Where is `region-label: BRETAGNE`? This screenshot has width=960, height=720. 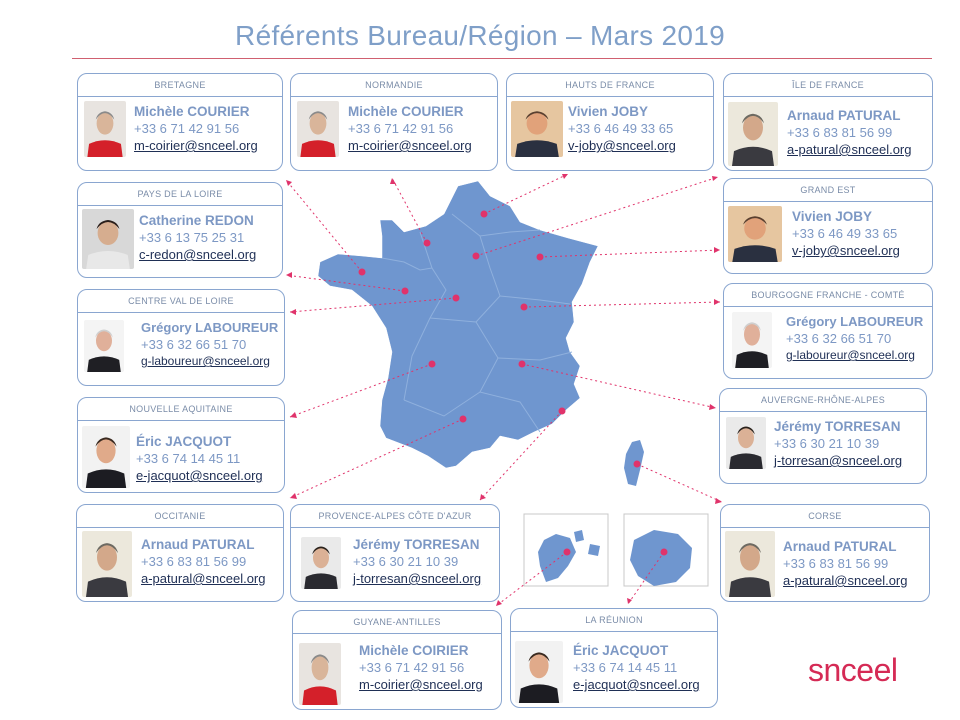 region-label: BRETAGNE is located at coordinates (180, 85).